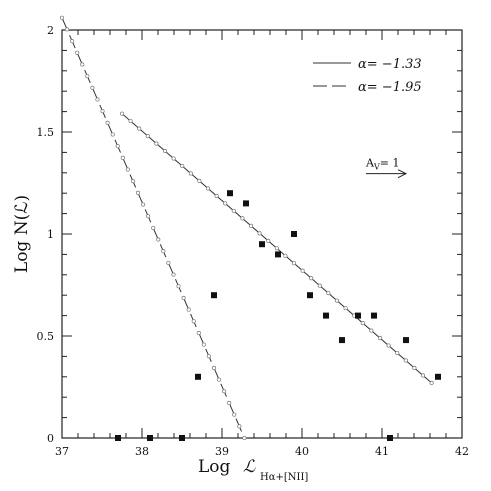 The width and height of the screenshot is (491, 491). Describe the element at coordinates (302, 451) in the screenshot. I see `x-tick-label: 40` at that location.